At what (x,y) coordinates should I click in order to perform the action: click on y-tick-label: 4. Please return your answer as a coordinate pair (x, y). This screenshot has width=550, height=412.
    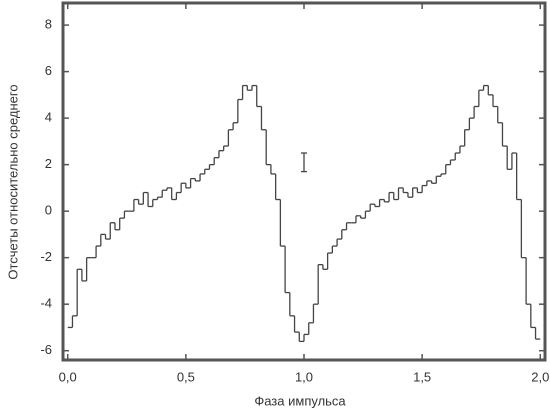
    Looking at the image, I should click on (48, 117).